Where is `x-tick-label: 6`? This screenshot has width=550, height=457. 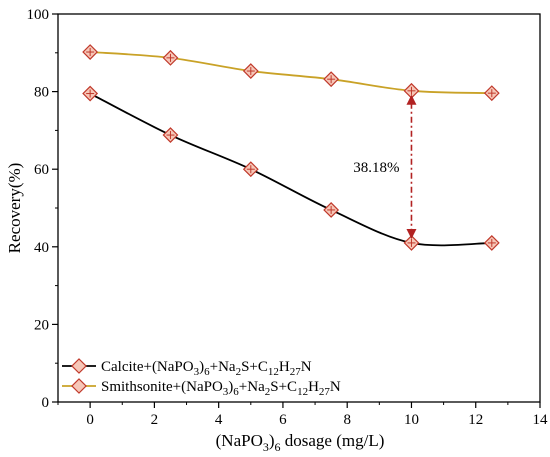 x-tick-label: 6 is located at coordinates (283, 420).